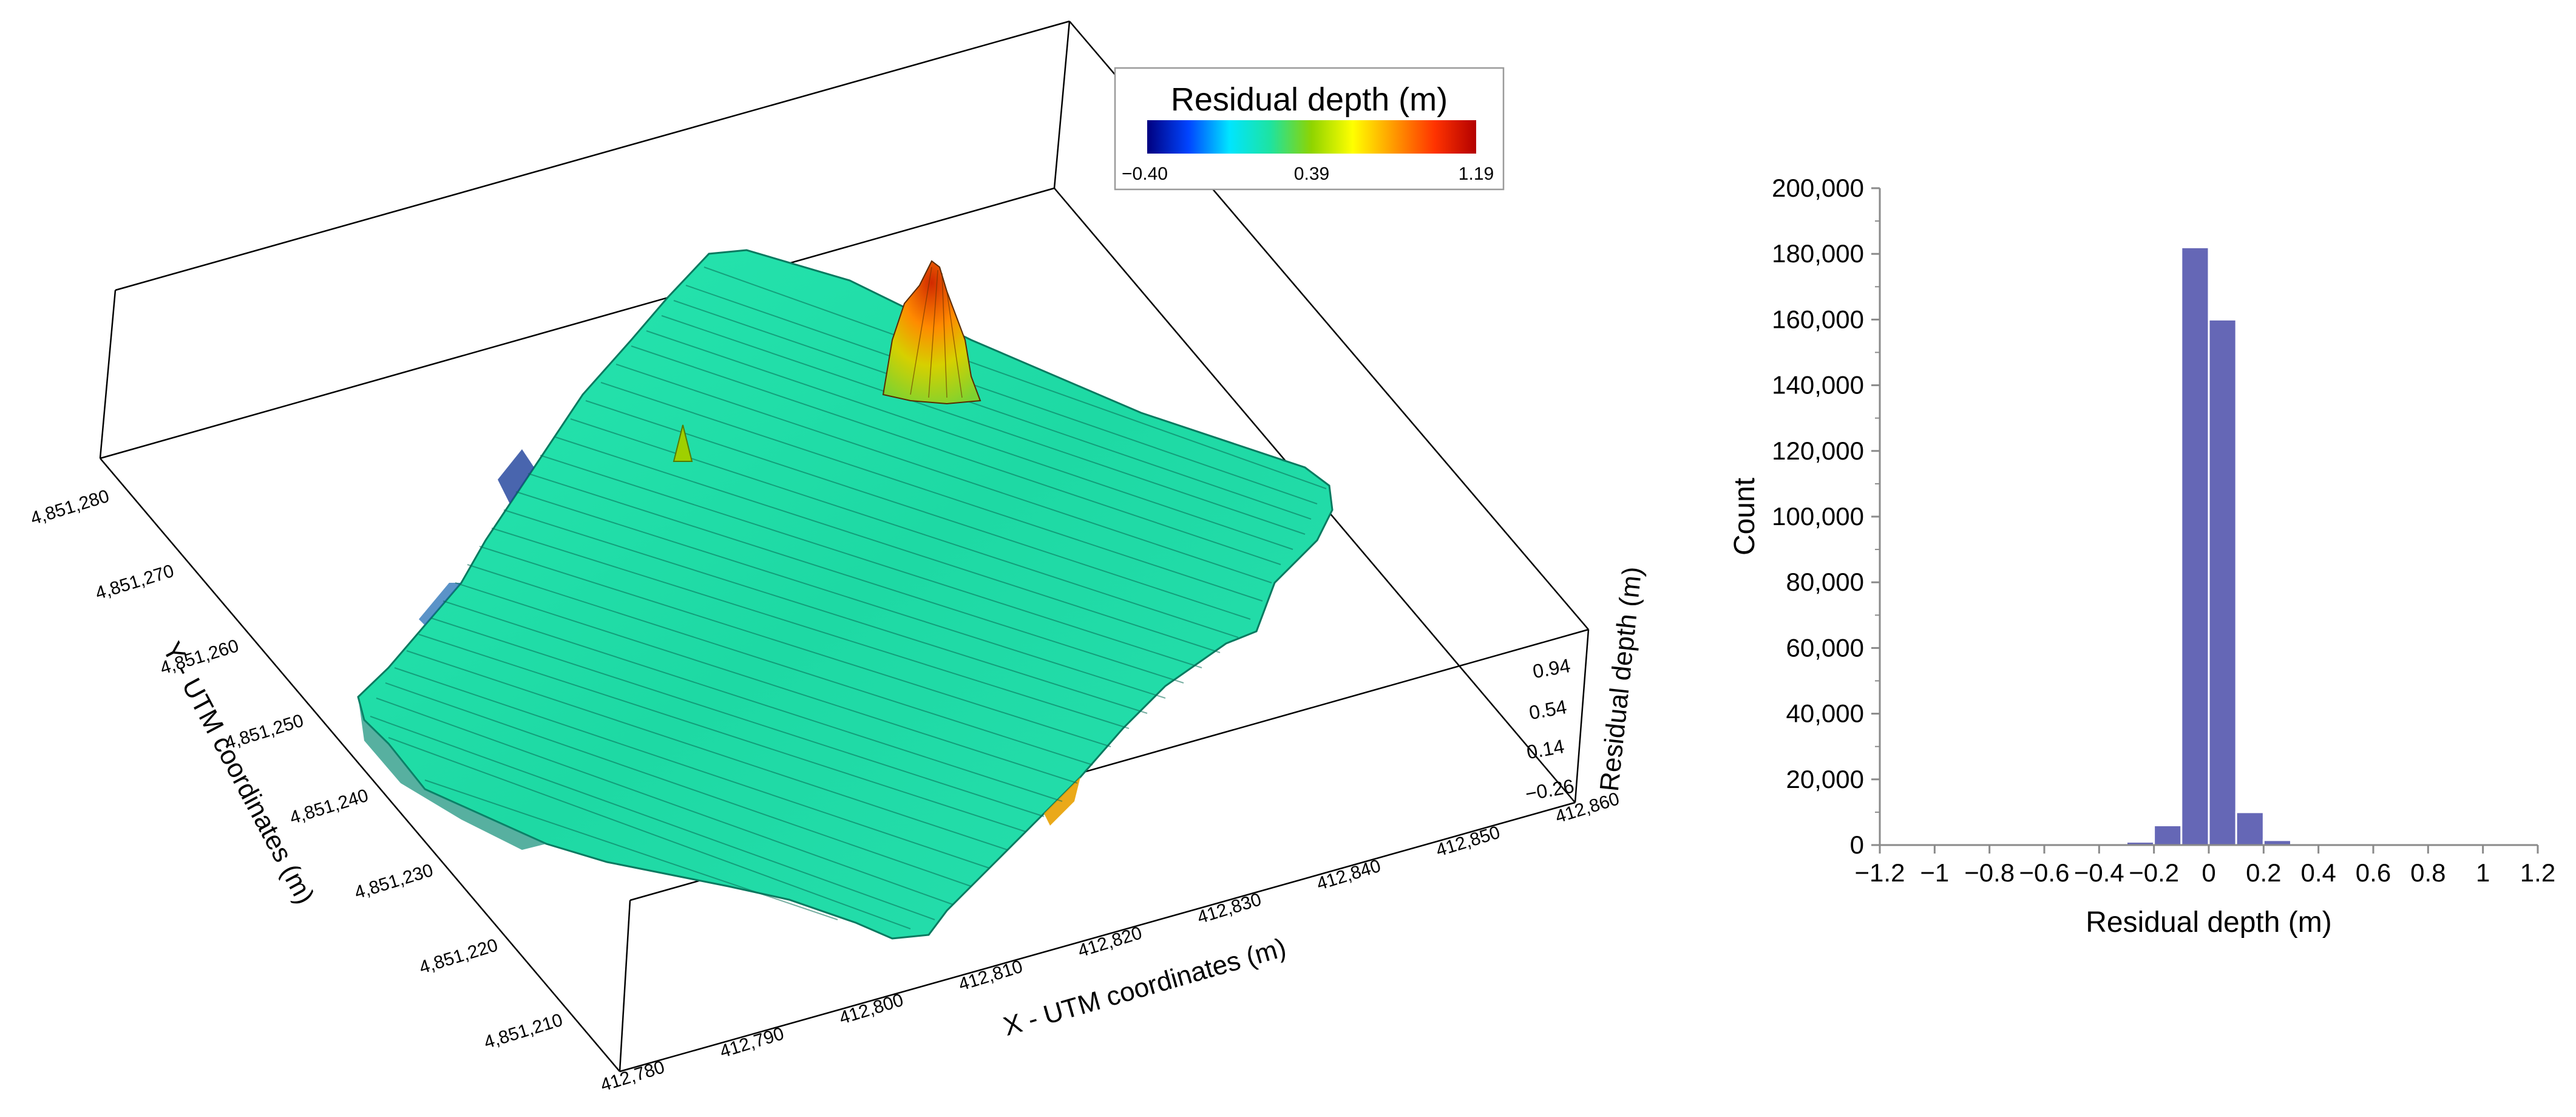 The height and width of the screenshot is (1117, 2576). Describe the element at coordinates (1825, 714) in the screenshot. I see `y-tick-label: 40,000` at that location.